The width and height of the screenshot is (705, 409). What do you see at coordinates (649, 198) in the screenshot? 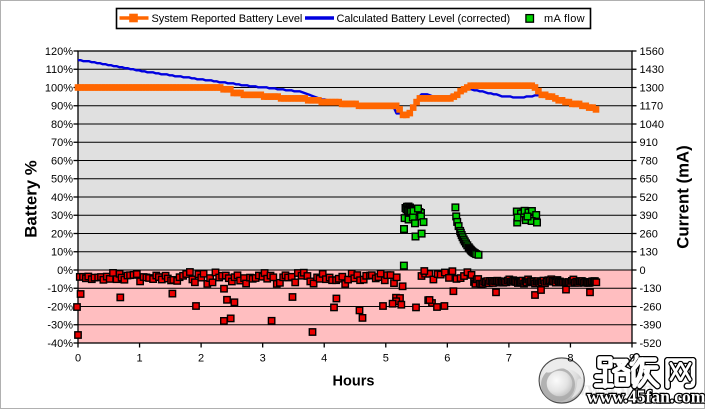
I see `svg-text: 520` at bounding box center [649, 198].